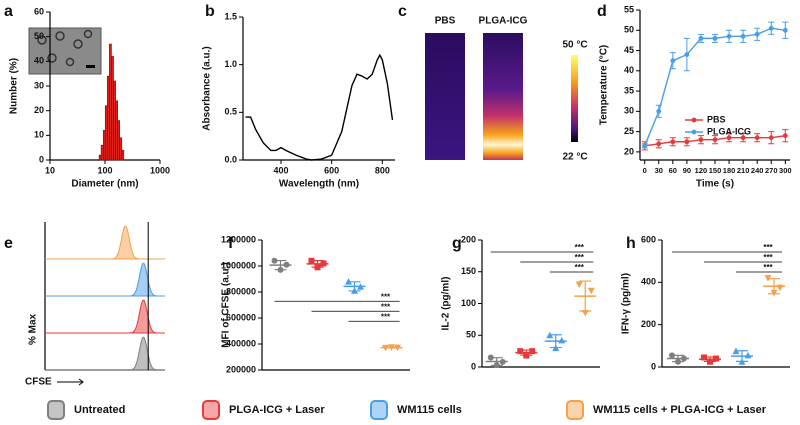  What do you see at coordinates (716, 119) in the screenshot?
I see `legend-label: PBS` at bounding box center [716, 119].